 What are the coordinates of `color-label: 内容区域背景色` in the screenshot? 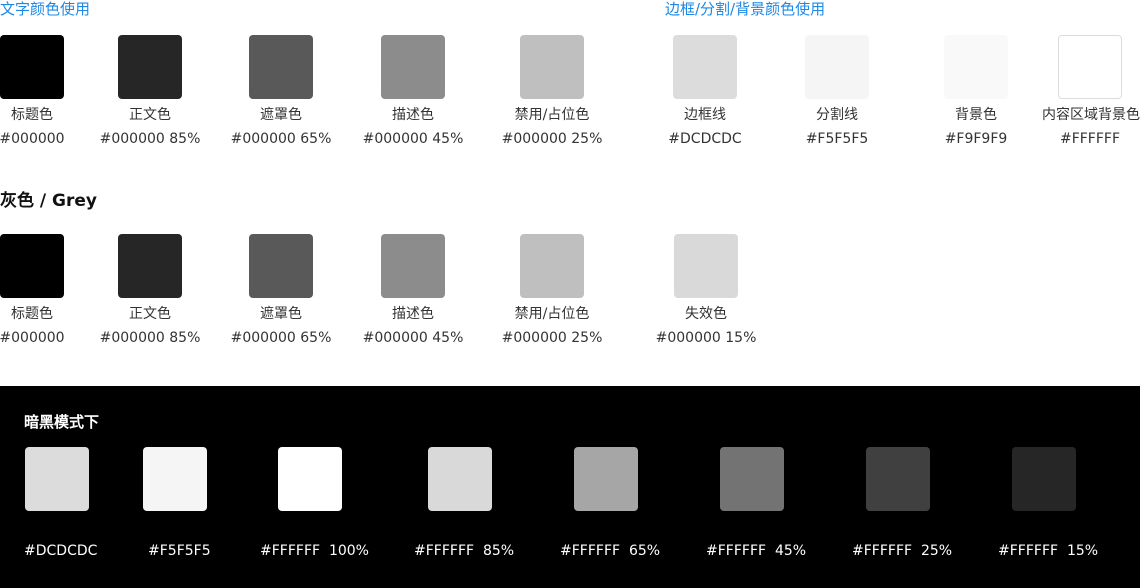 It's located at (1091, 115).